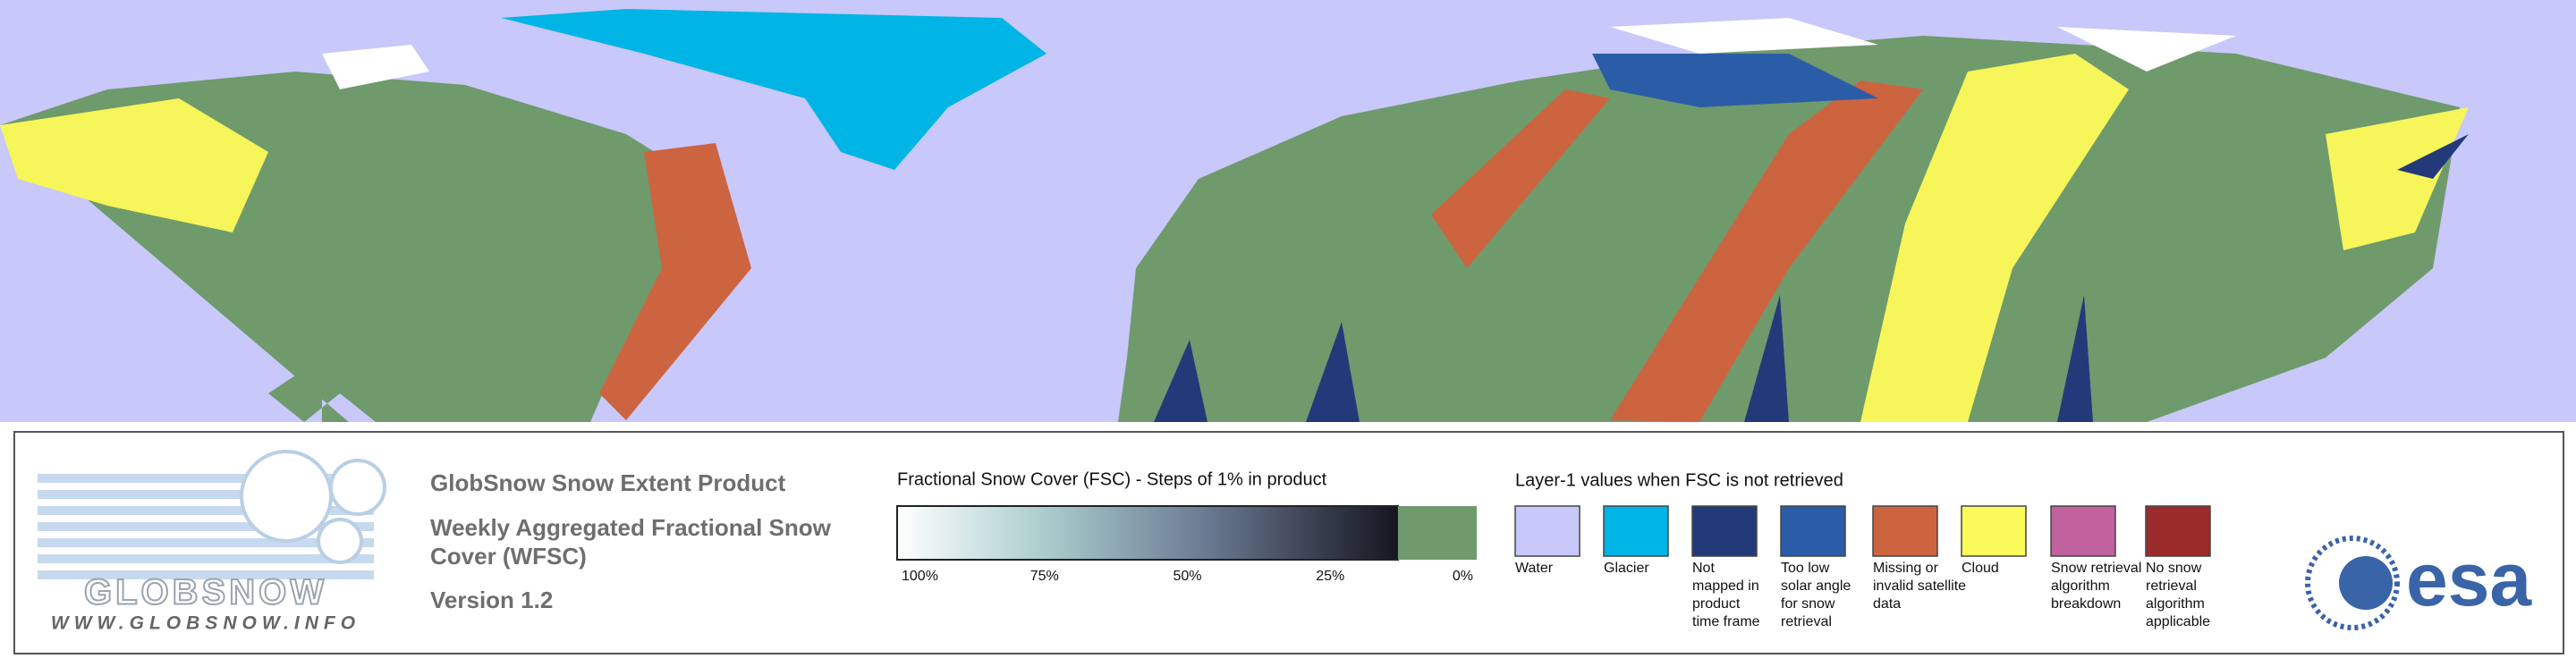 The width and height of the screenshot is (2576, 667). Describe the element at coordinates (1187, 576) in the screenshot. I see `fsc-label: 50%` at that location.